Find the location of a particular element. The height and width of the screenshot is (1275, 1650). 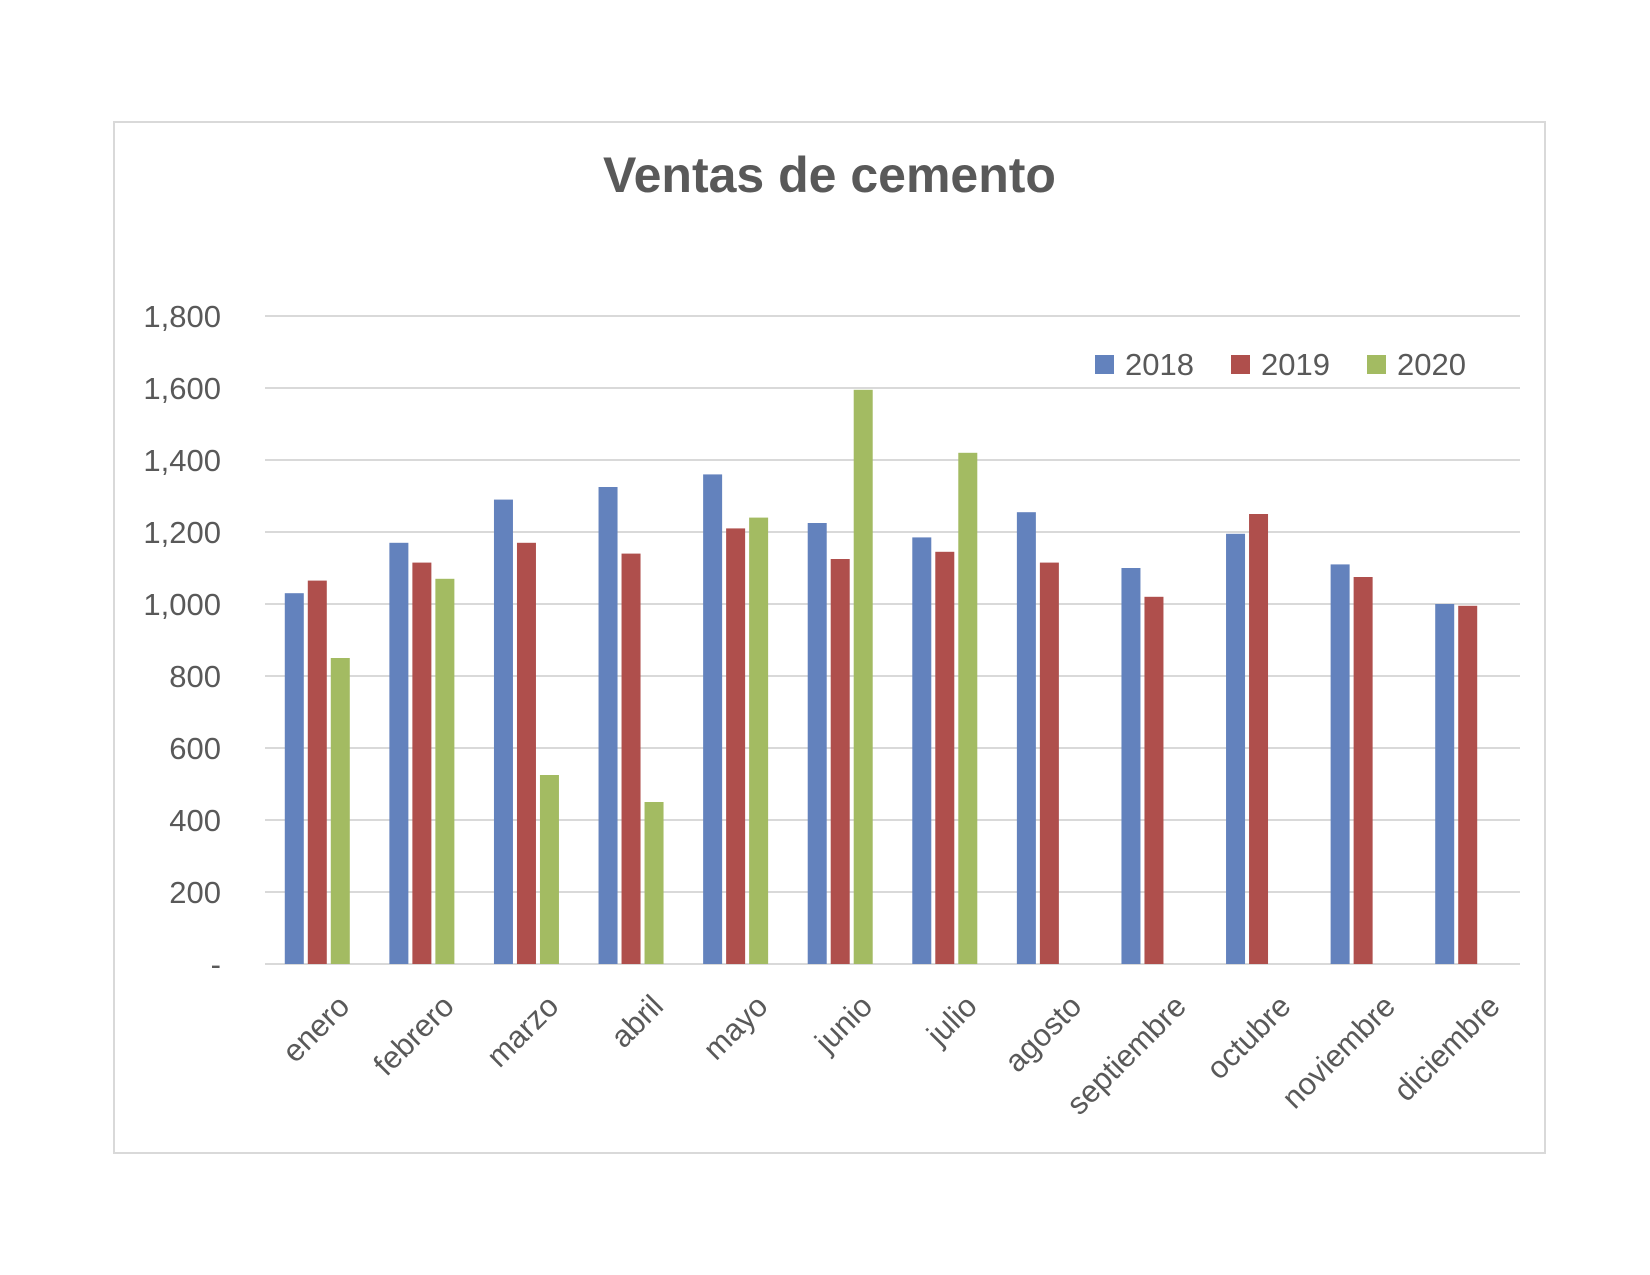

bar-2019-noviembre is located at coordinates (1363, 770).